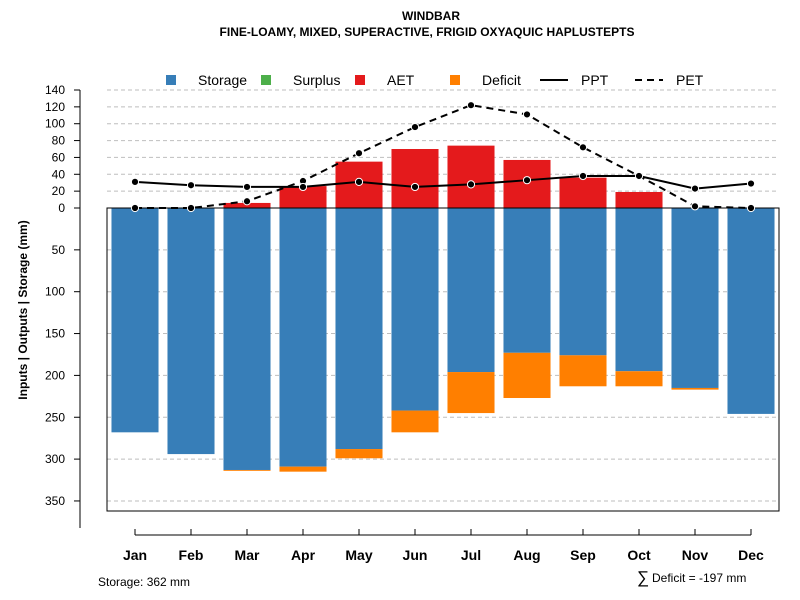 This screenshot has height=600, width=800. Describe the element at coordinates (55, 417) in the screenshot. I see `y-tick-label: 250` at that location.